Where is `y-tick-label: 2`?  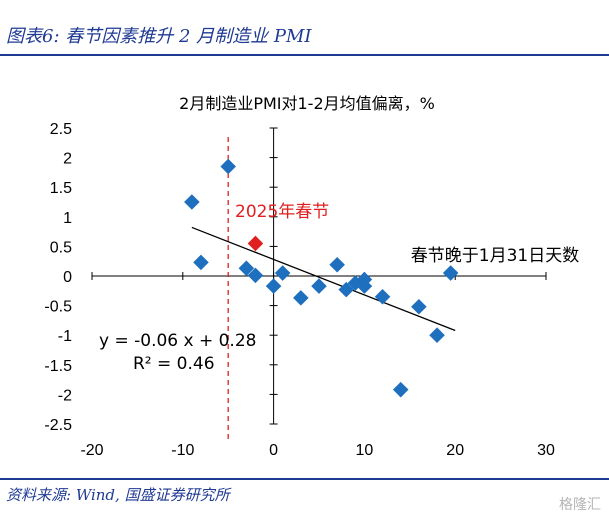
y-tick-label: 2 is located at coordinates (67, 159).